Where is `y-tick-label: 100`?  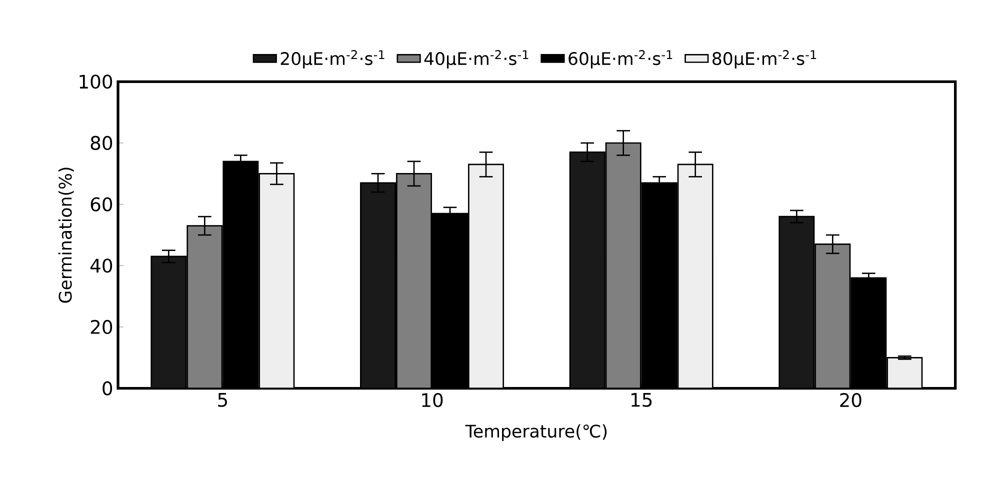
y-tick-label: 100 is located at coordinates (96, 81).